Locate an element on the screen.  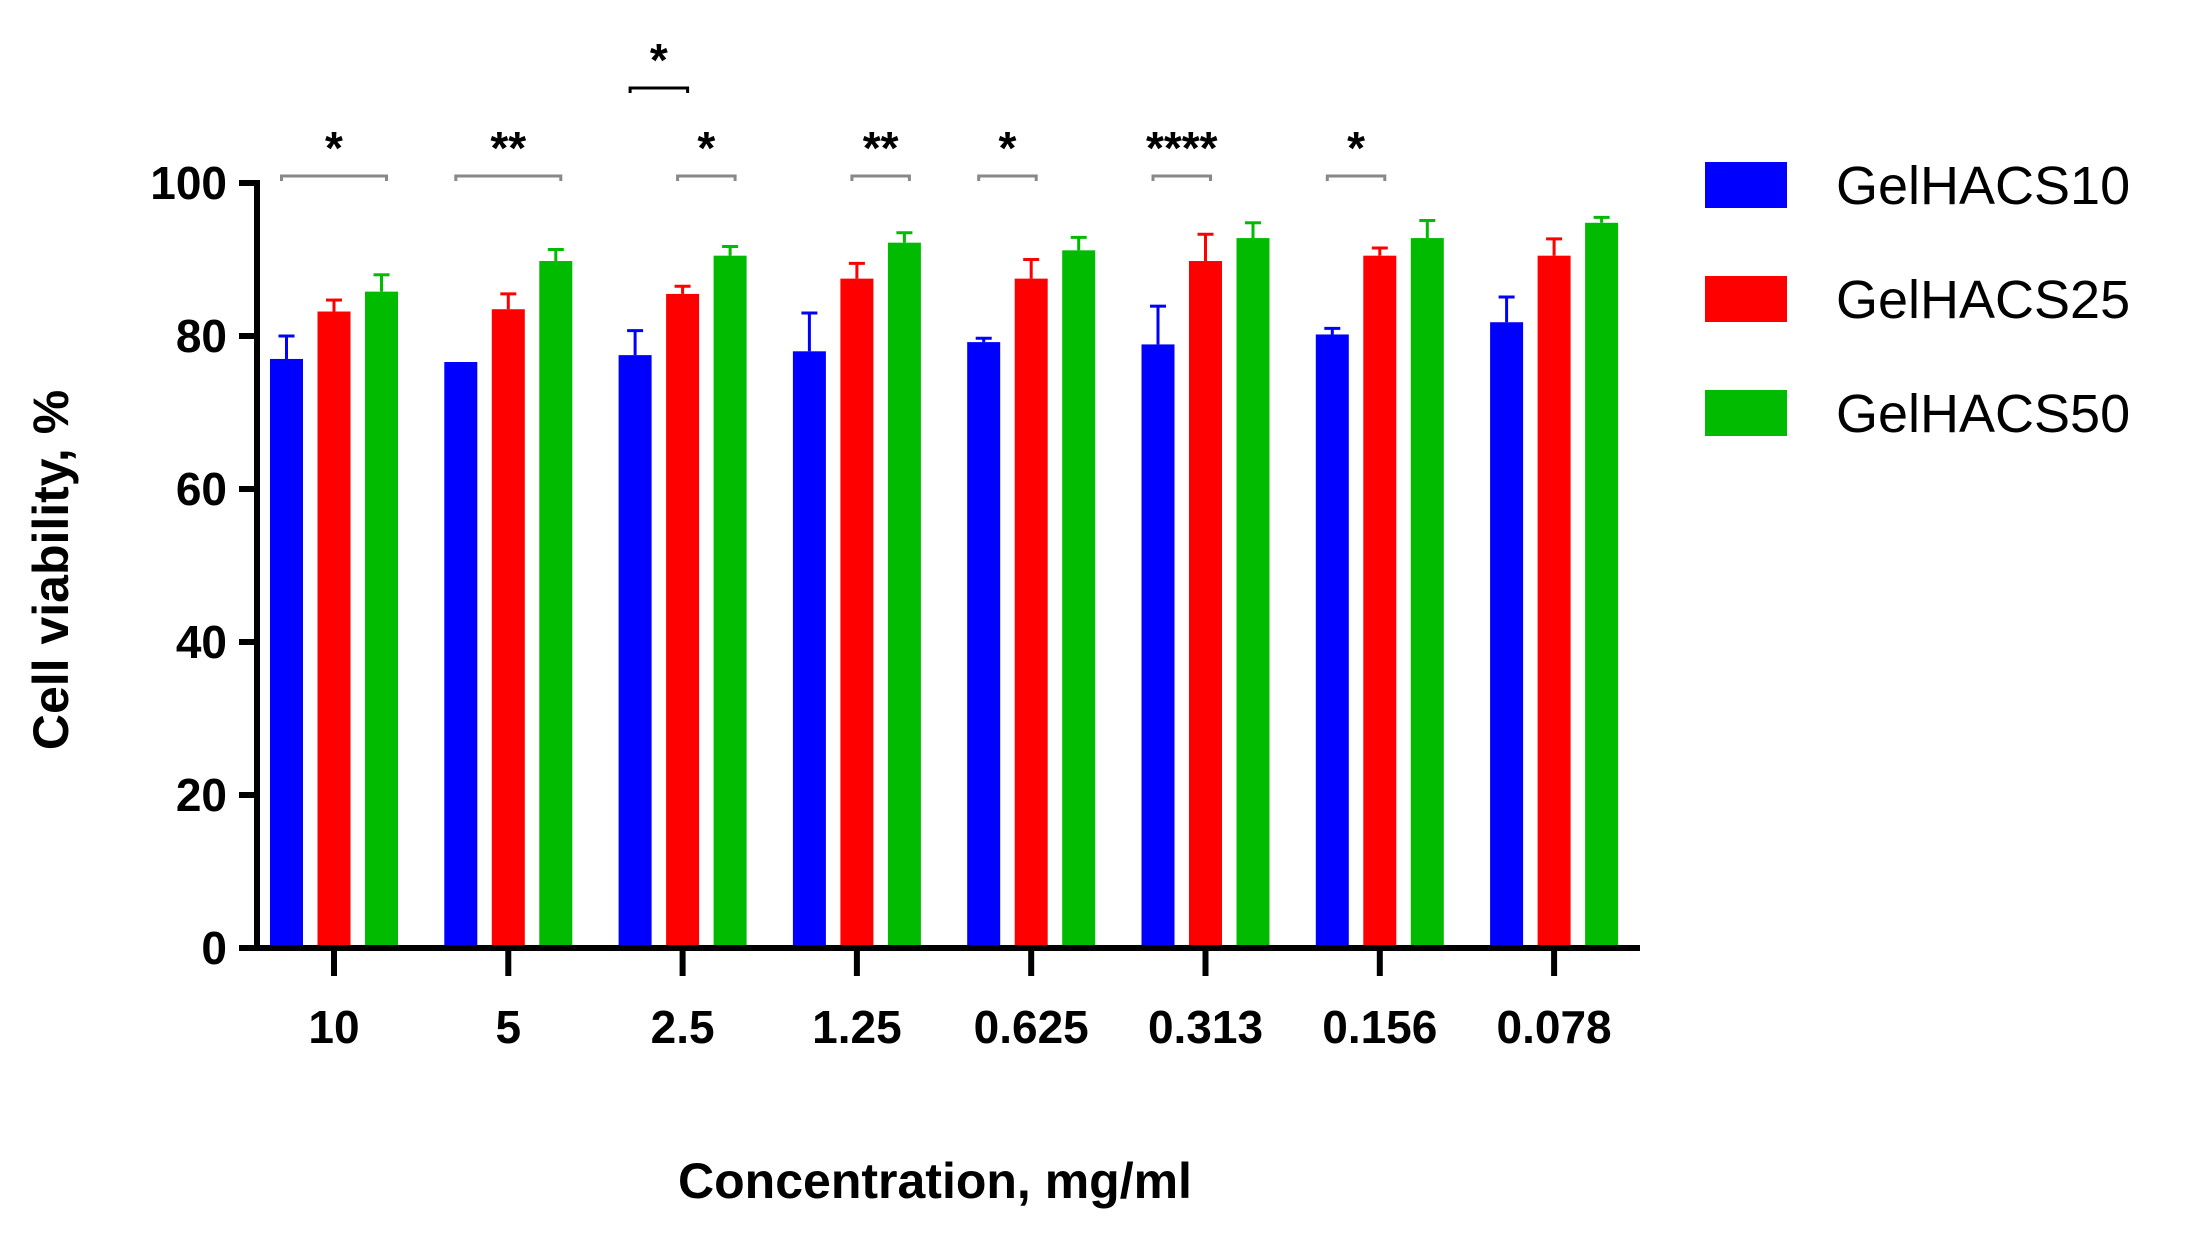
significance-label-2: * is located at coordinates (659, 60).